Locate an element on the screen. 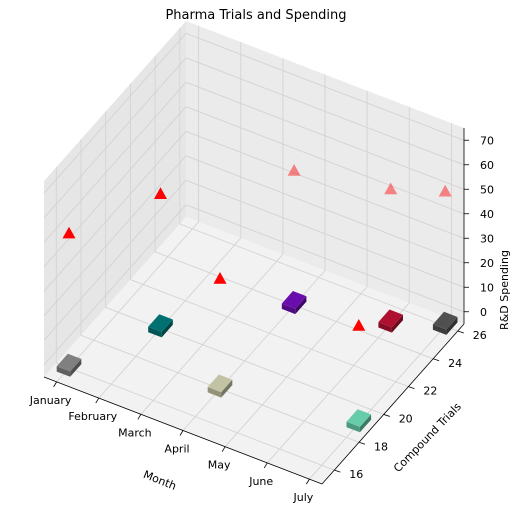 The width and height of the screenshot is (513, 525). y-axis-line is located at coordinates (393, 404).